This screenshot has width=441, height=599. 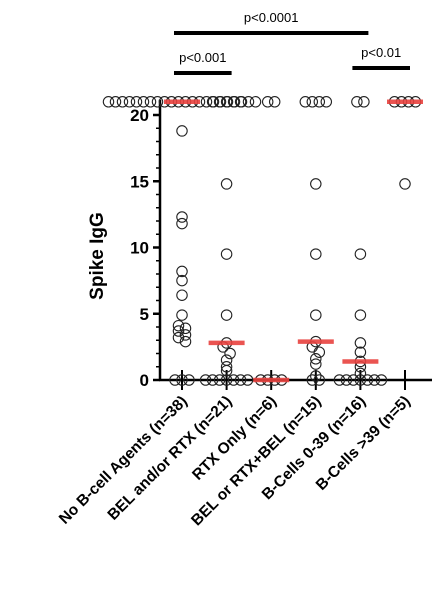 What do you see at coordinates (97, 256) in the screenshot?
I see `y-axis-label: Spike IgG` at bounding box center [97, 256].